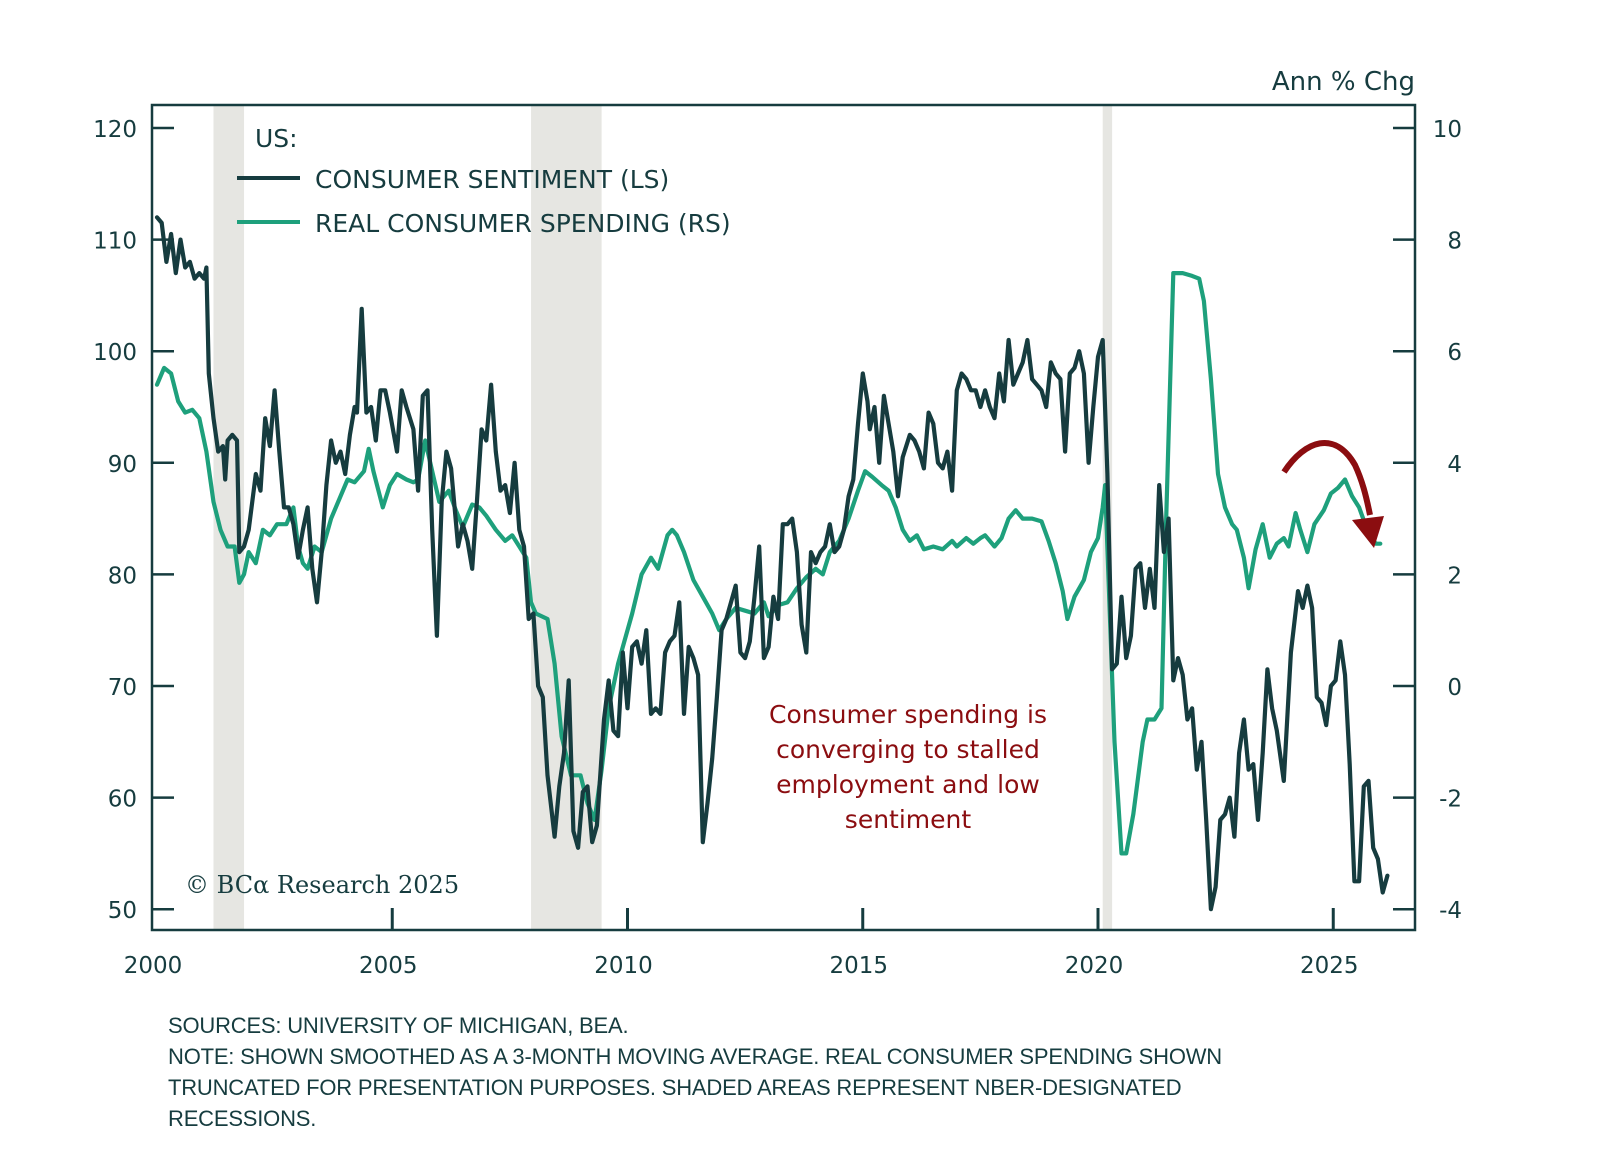 The height and width of the screenshot is (1151, 1600). What do you see at coordinates (1327, 478) in the screenshot?
I see `arrow-curve` at bounding box center [1327, 478].